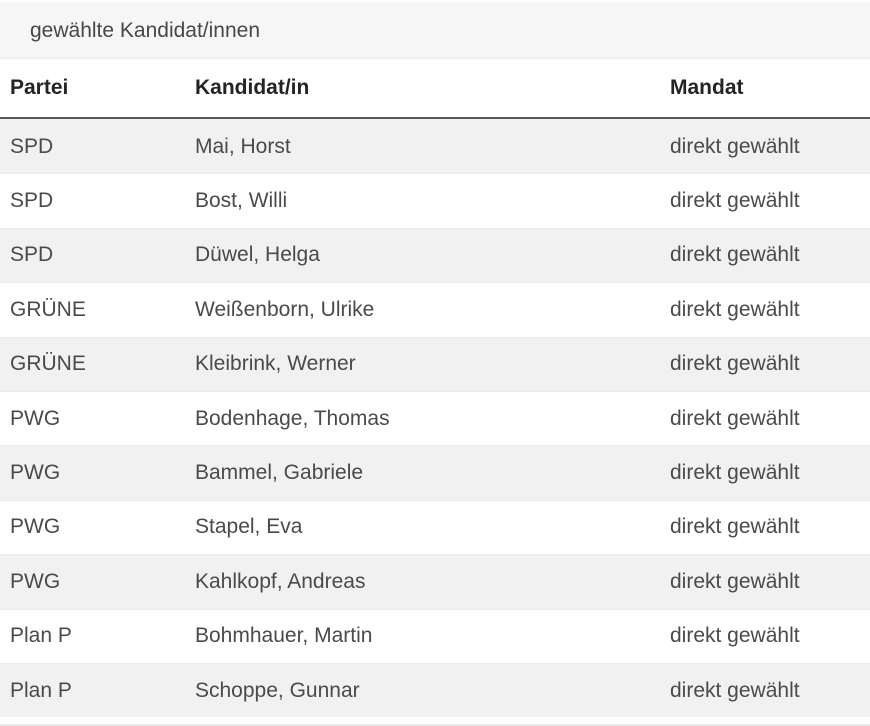 Image resolution: width=870 pixels, height=726 pixels. Describe the element at coordinates (284, 636) in the screenshot. I see `cell-kandidat: Bohmhauer, Martin` at that location.